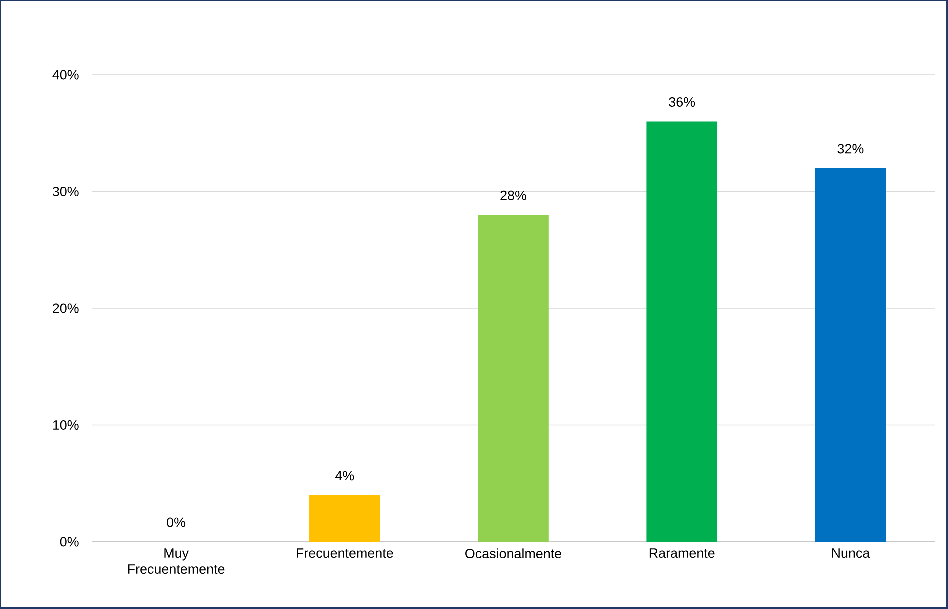 The image size is (948, 609). I want to click on y-tick-label: 10%, so click(66, 425).